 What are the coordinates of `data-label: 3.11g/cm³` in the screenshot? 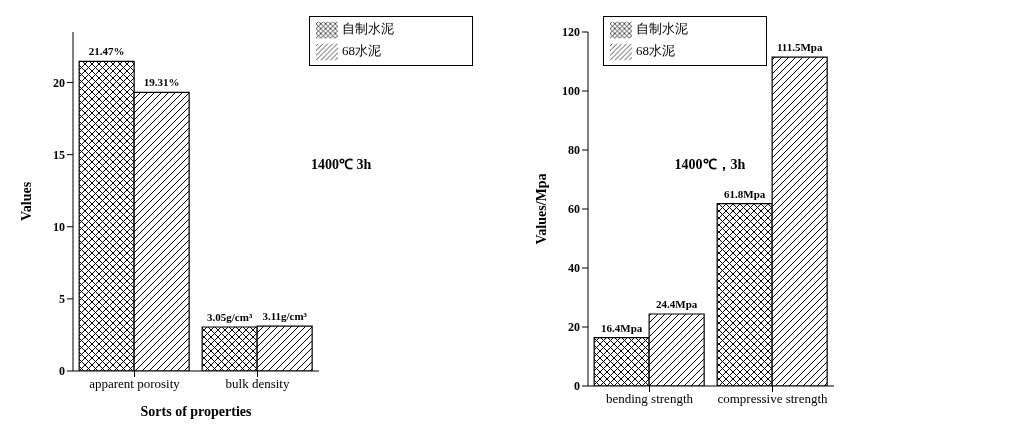 It's located at (285, 316).